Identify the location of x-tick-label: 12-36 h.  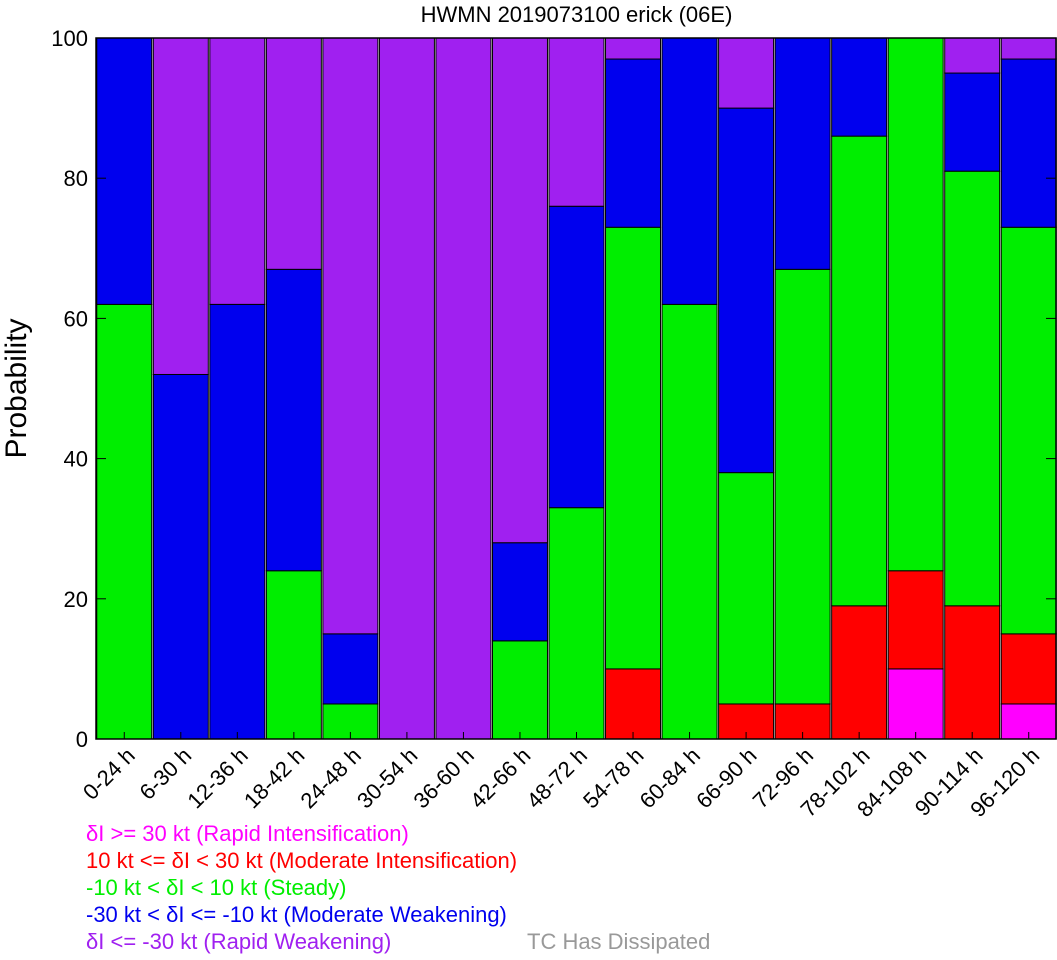
(217, 778).